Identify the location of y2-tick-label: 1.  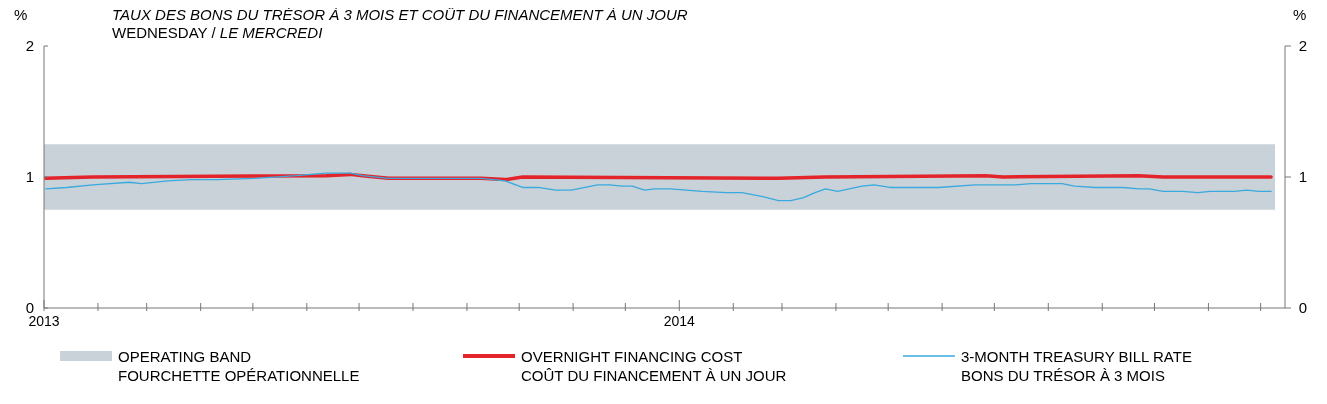
(1303, 176).